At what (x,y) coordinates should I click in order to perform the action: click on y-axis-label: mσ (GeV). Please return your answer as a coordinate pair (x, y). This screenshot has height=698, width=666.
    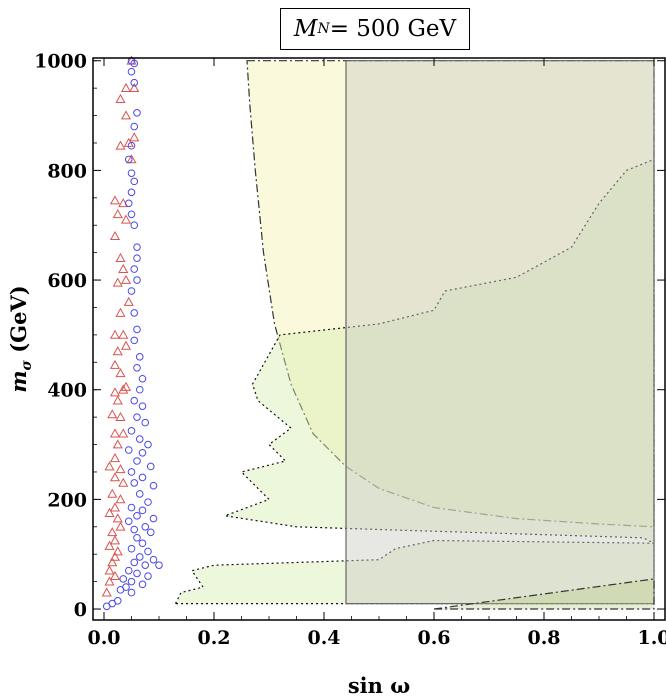
    Looking at the image, I should click on (20, 338).